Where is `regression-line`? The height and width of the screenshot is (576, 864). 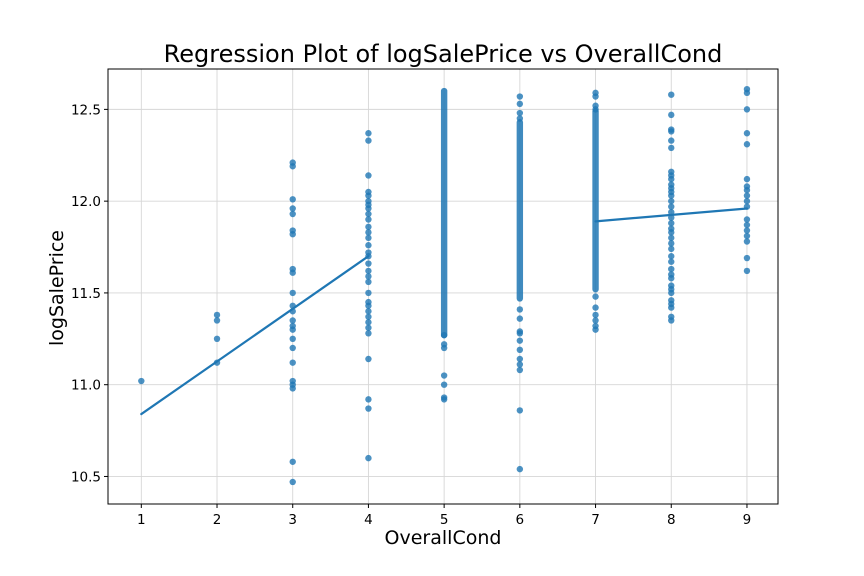 regression-line is located at coordinates (255, 335).